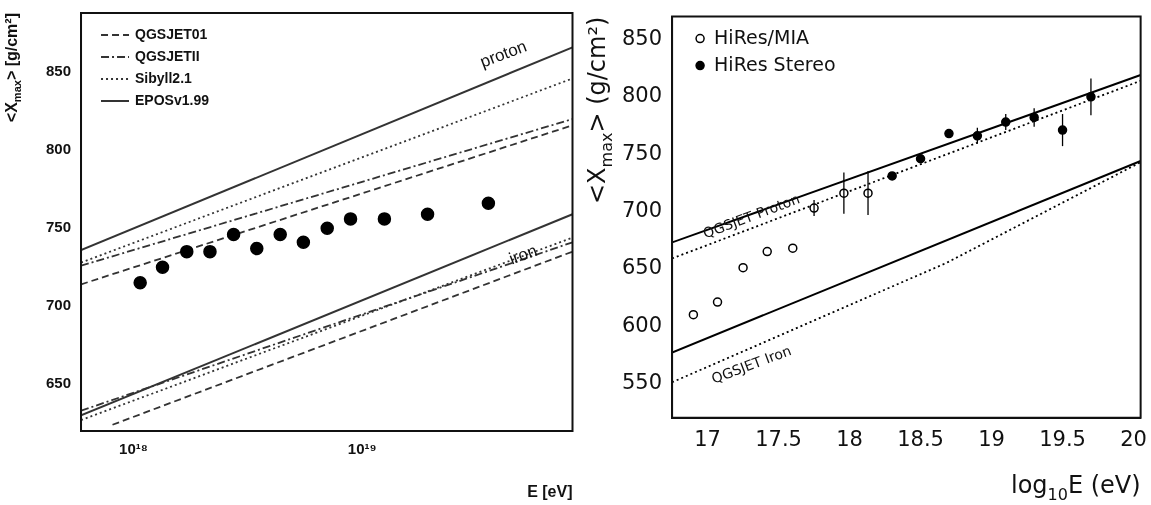 The height and width of the screenshot is (505, 1151). What do you see at coordinates (362, 449) in the screenshot?
I see `x-tick-label: 10¹⁹` at bounding box center [362, 449].